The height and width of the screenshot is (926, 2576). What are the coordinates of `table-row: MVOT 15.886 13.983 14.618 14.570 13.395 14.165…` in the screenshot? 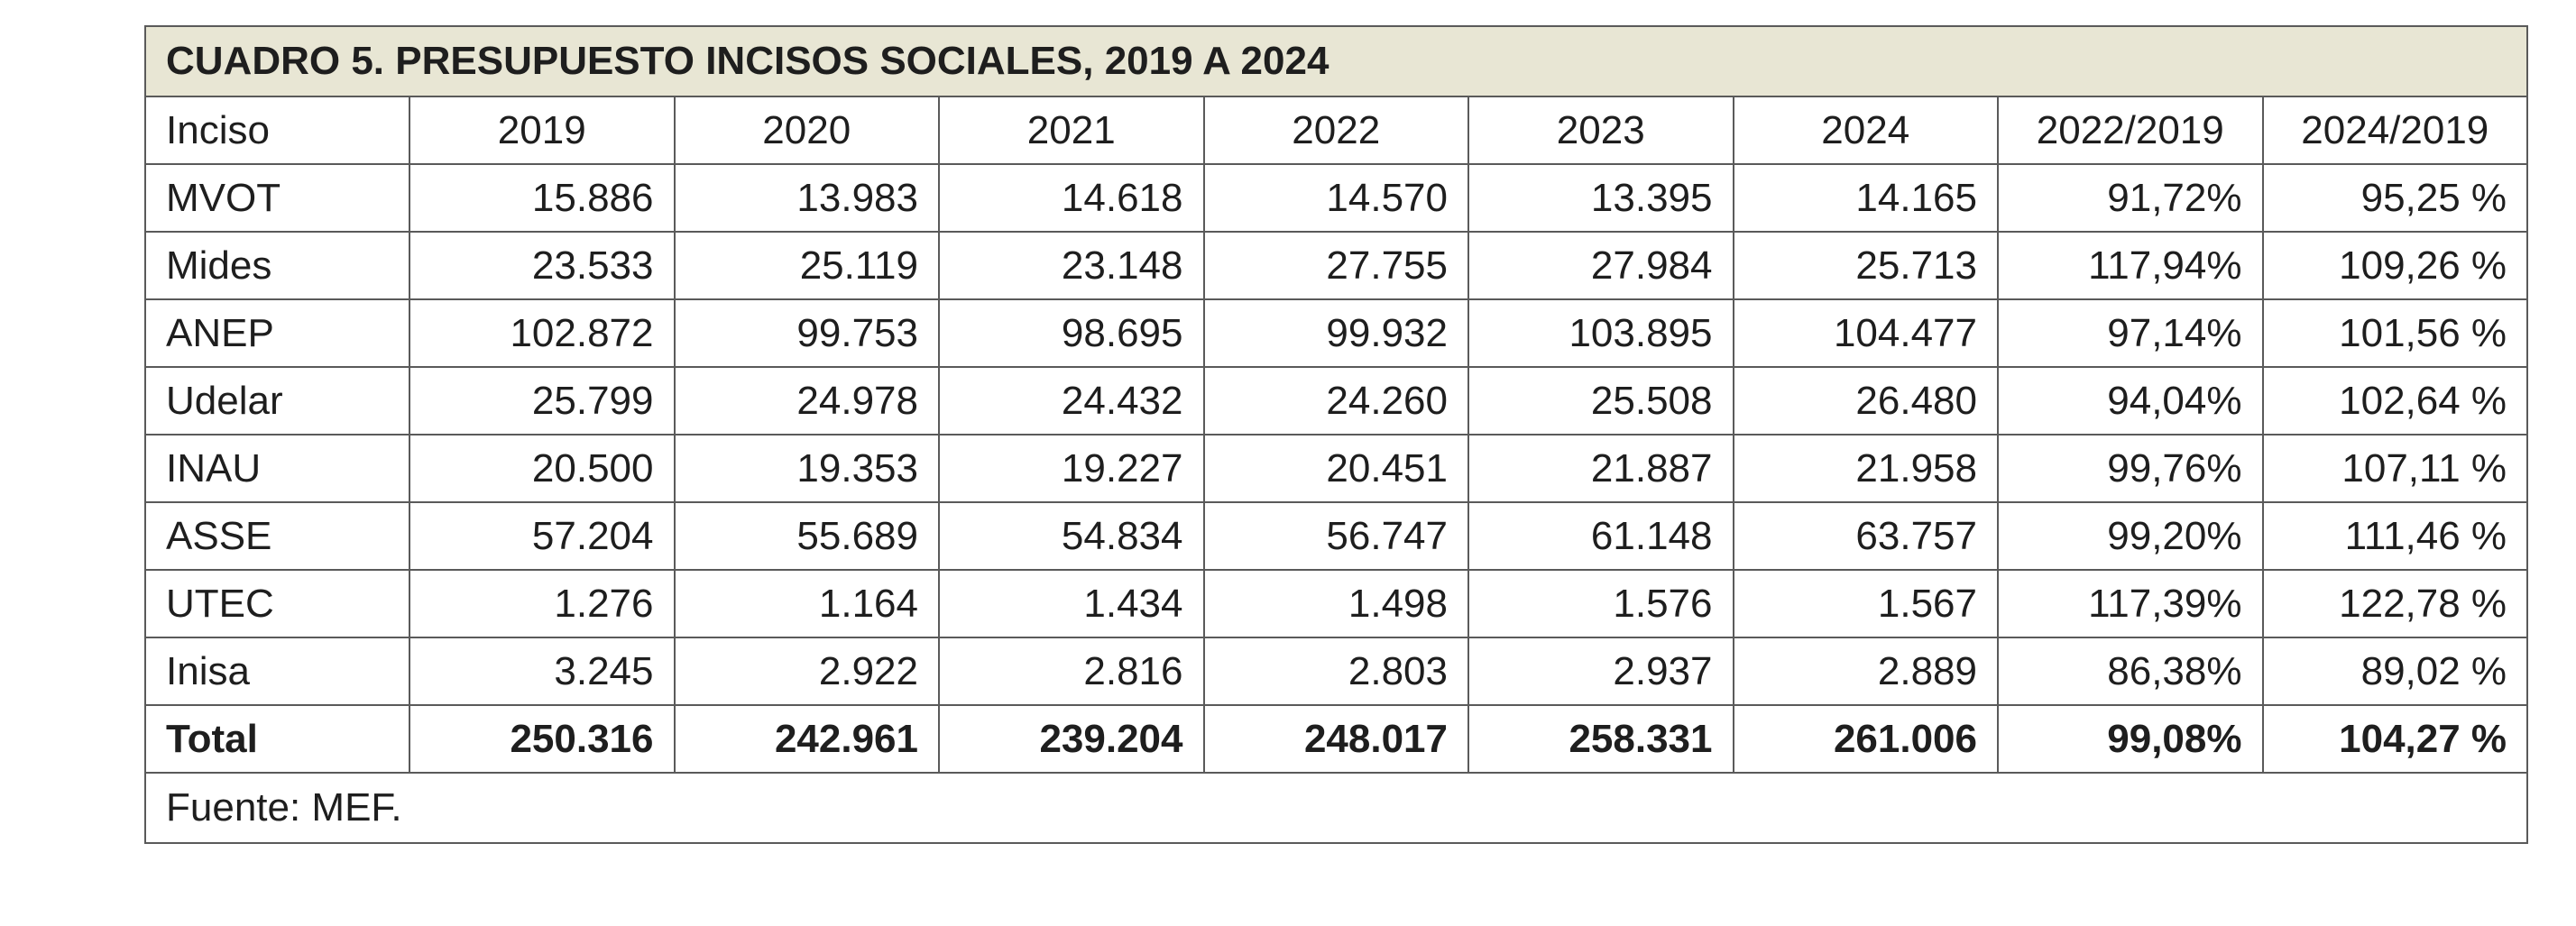 It's located at (1336, 198).